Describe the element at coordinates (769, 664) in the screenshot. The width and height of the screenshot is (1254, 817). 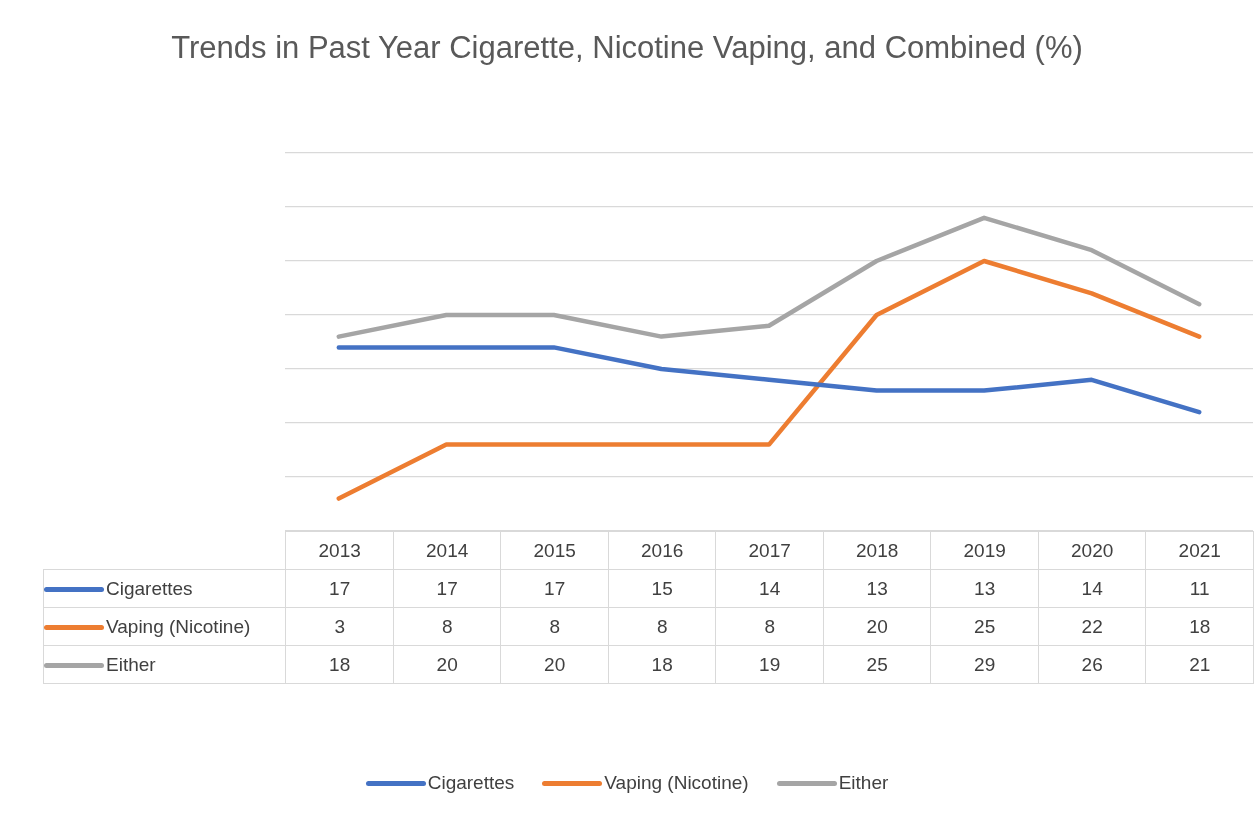
I see `data-label: 19` at that location.